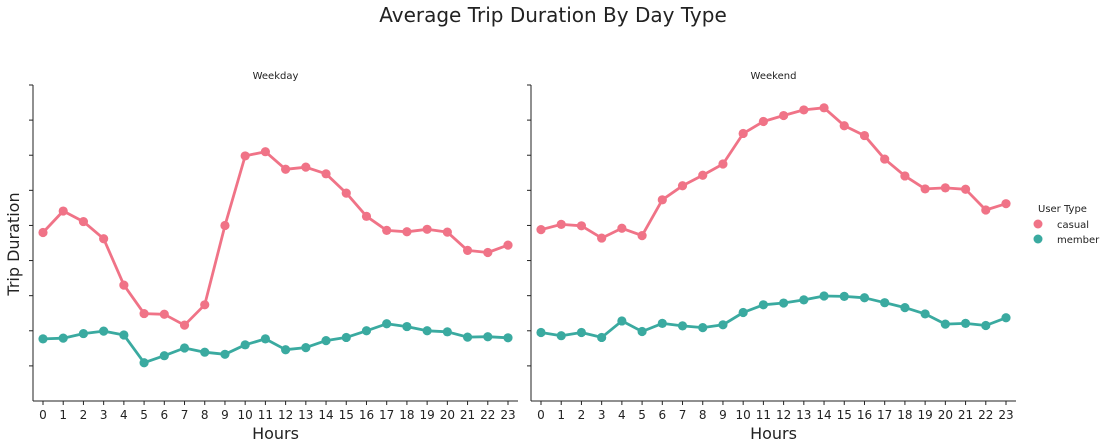  What do you see at coordinates (1062, 209) in the screenshot?
I see `legend-title: User Type` at bounding box center [1062, 209].